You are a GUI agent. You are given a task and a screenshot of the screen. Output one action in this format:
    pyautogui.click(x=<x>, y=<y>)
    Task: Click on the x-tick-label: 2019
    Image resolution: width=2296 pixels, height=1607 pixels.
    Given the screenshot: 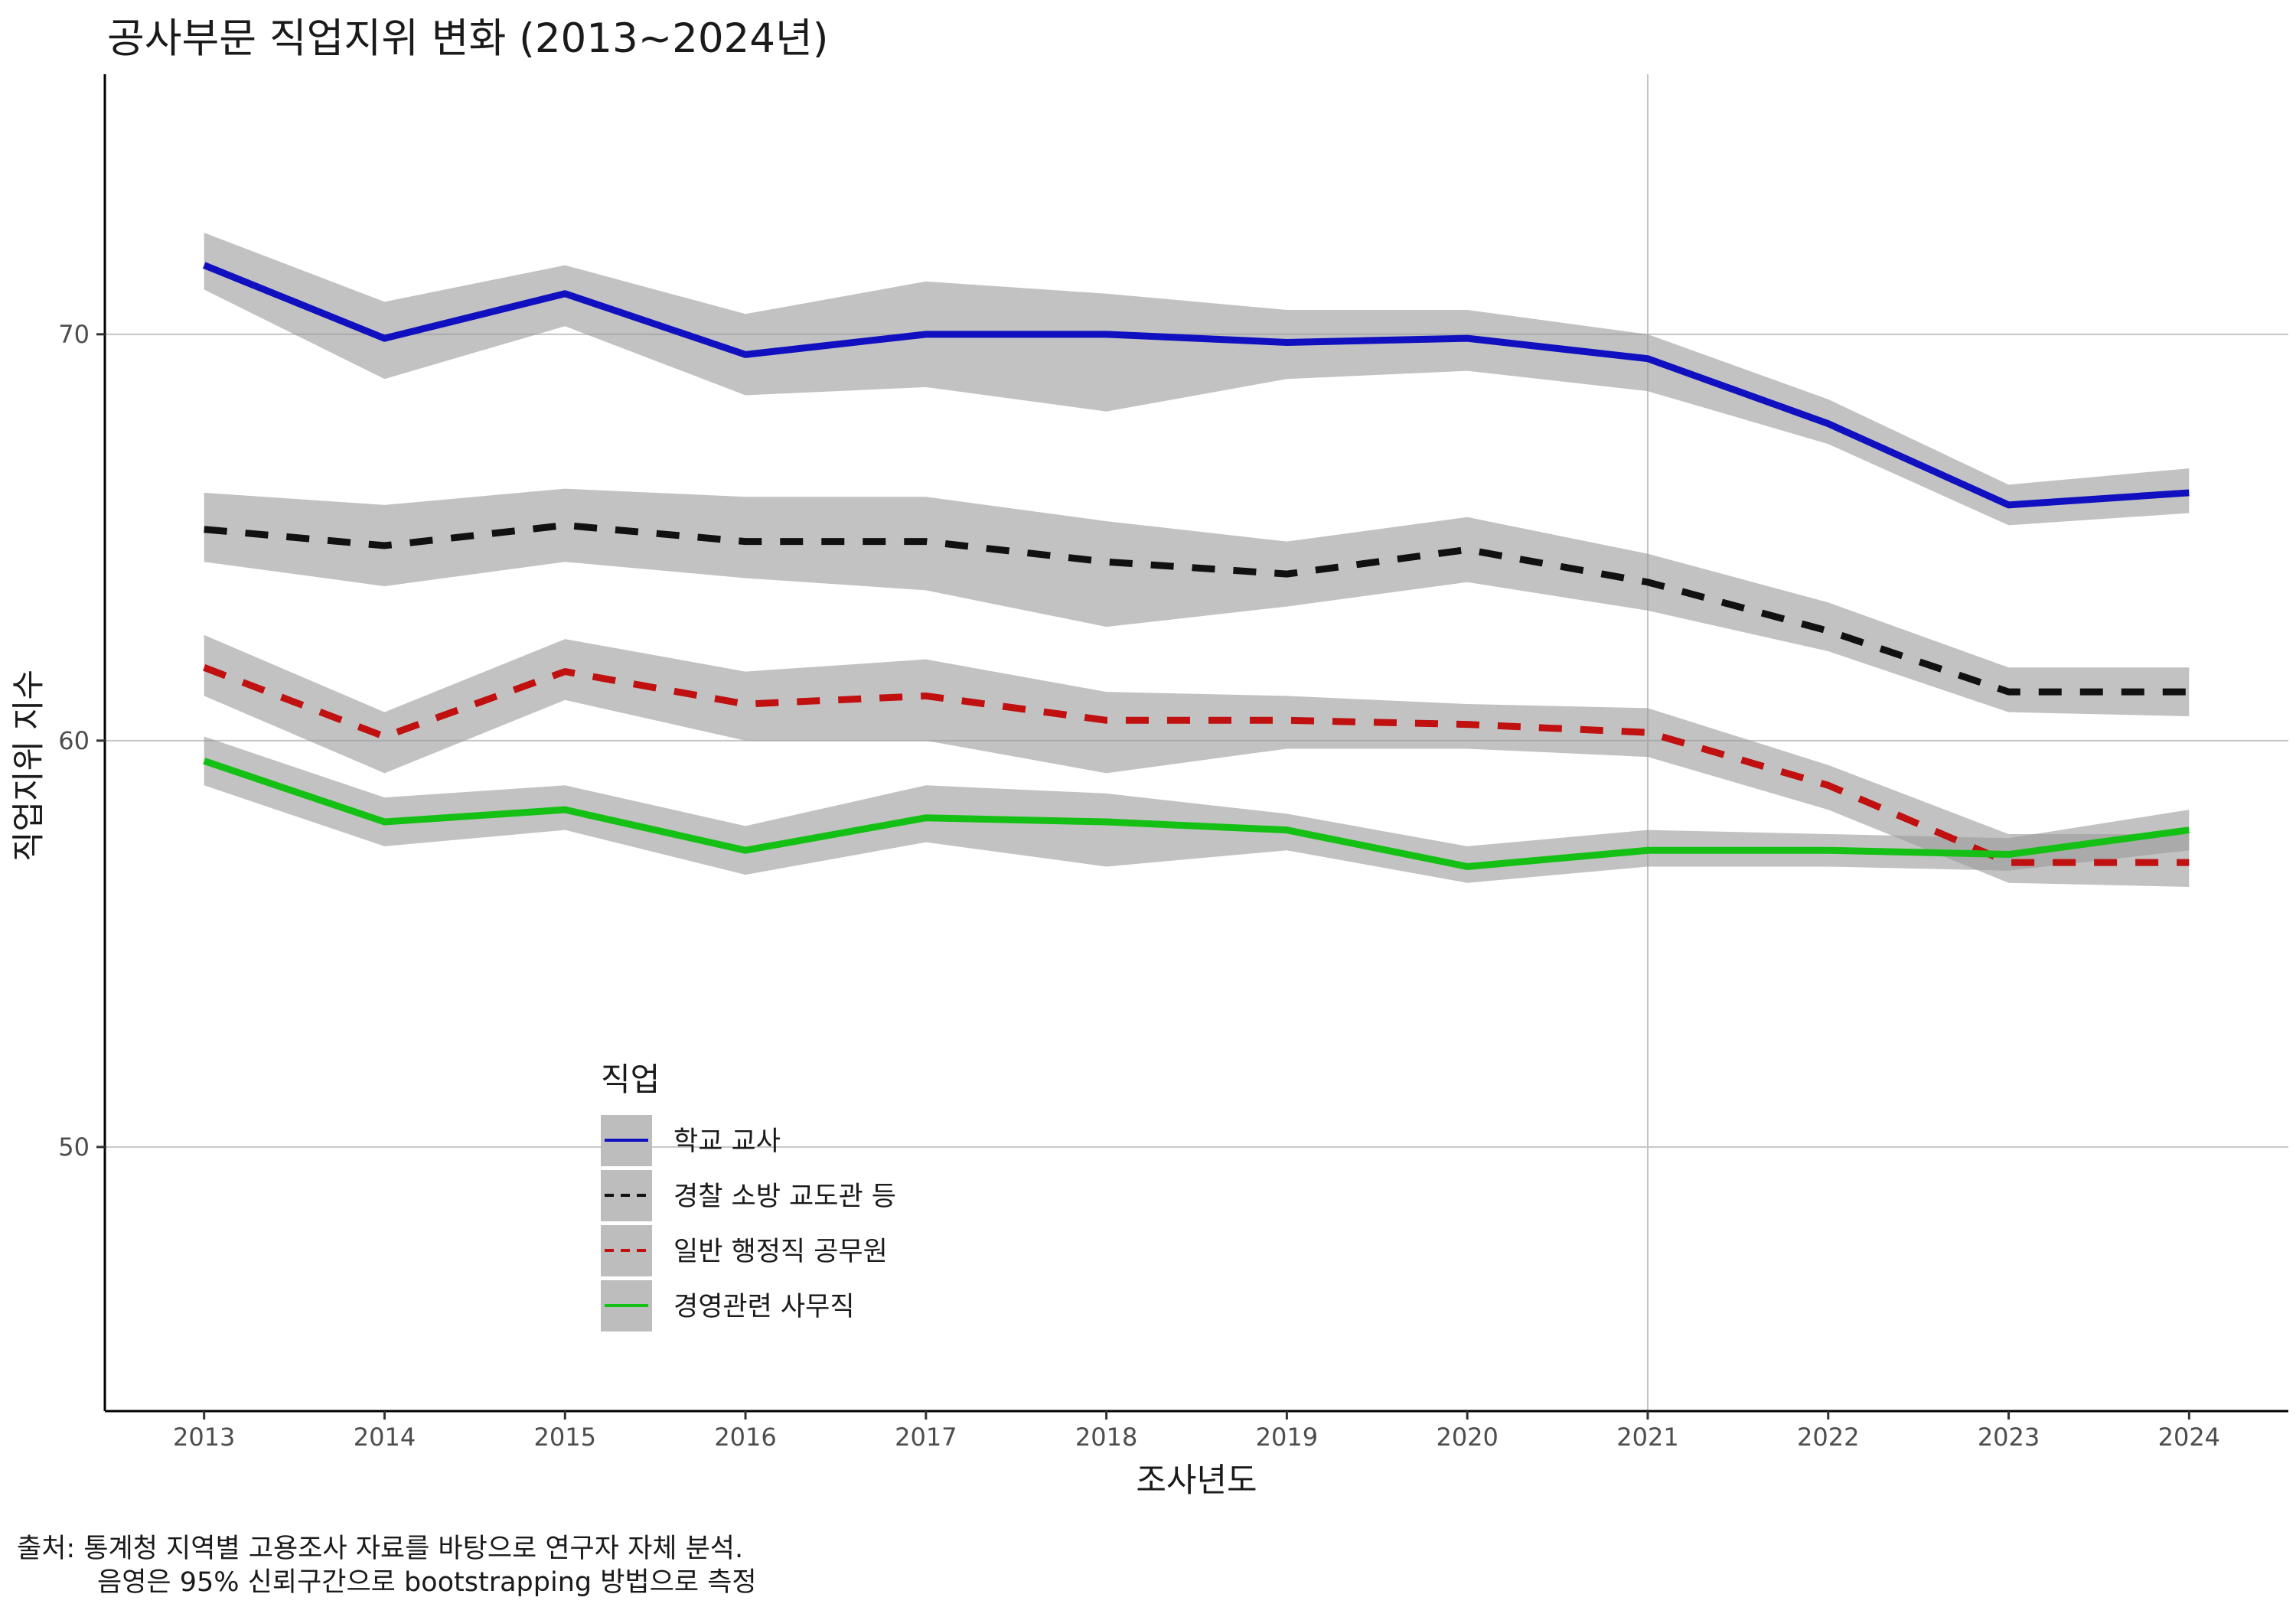 What is the action you would take?
    pyautogui.click(x=1287, y=1437)
    